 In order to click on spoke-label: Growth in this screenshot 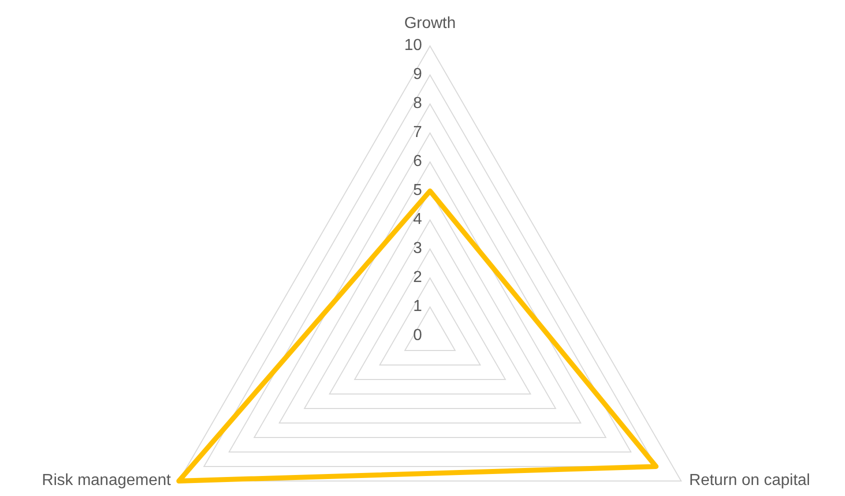, I will do `click(430, 23)`.